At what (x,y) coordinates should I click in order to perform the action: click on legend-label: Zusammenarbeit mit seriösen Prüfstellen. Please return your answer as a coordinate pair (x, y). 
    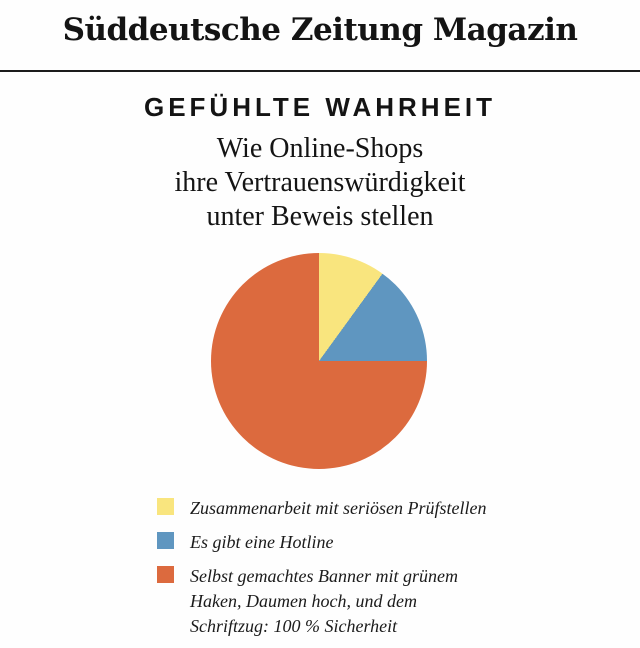
    Looking at the image, I should click on (338, 508).